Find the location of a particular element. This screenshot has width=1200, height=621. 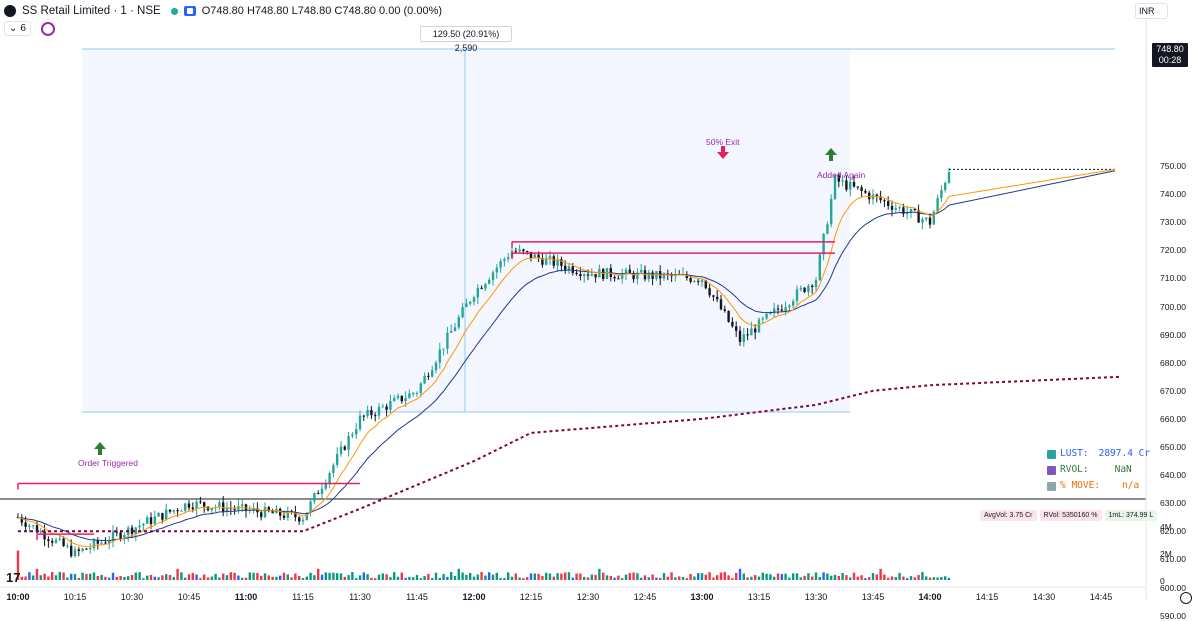

price-tick-label: 650.00 is located at coordinates (1173, 447).